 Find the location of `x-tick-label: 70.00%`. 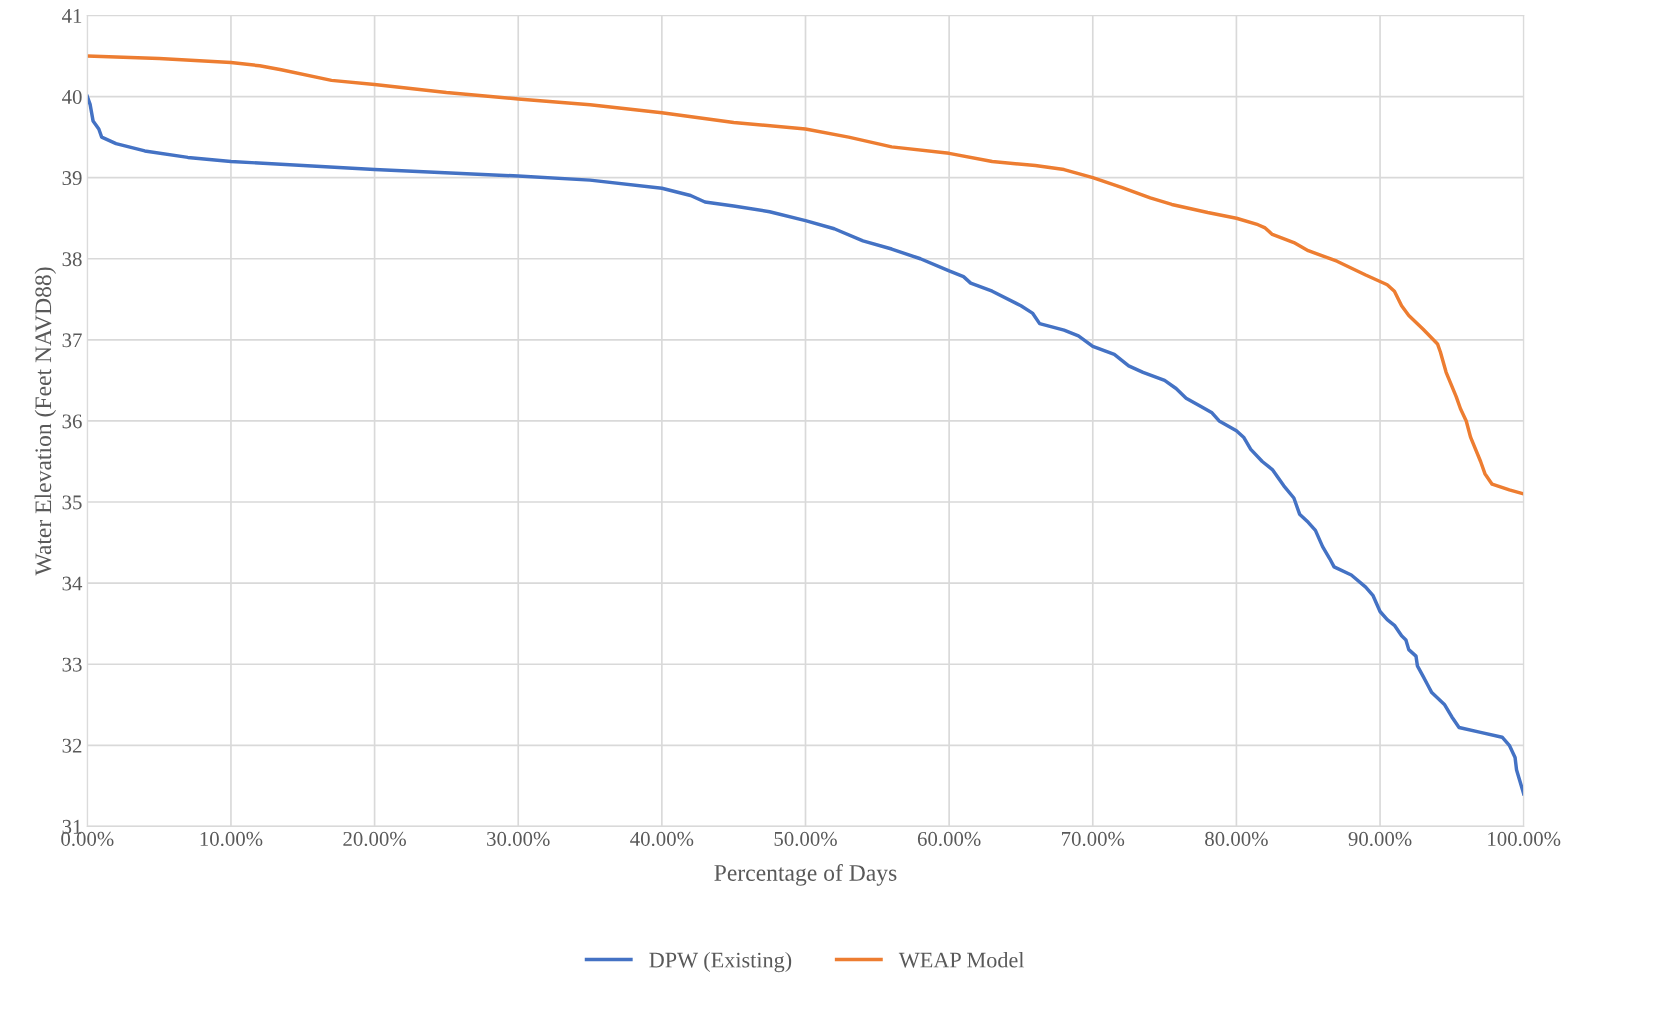

x-tick-label: 70.00% is located at coordinates (1093, 839).